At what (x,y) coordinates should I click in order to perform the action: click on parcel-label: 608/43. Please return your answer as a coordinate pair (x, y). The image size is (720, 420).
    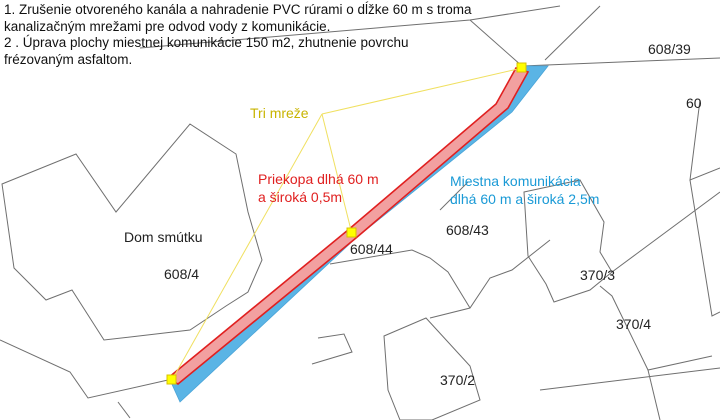
    Looking at the image, I should click on (467, 230).